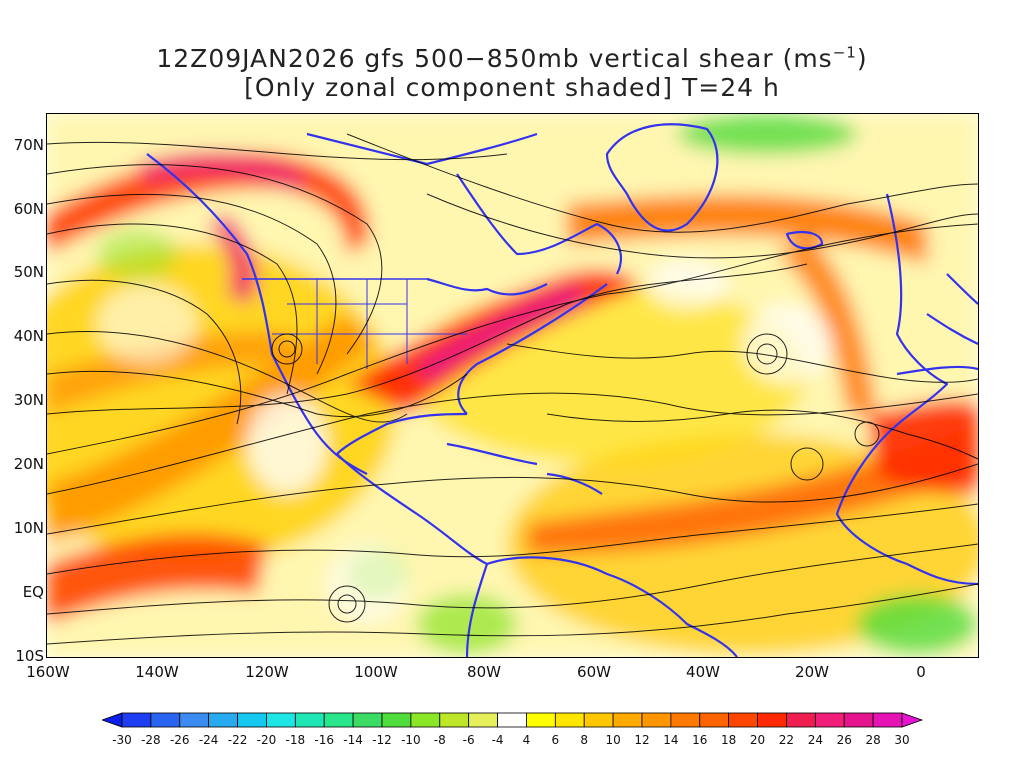 This screenshot has height=768, width=1024. Describe the element at coordinates (555, 740) in the screenshot. I see `colorbar-tick-label: 6` at that location.